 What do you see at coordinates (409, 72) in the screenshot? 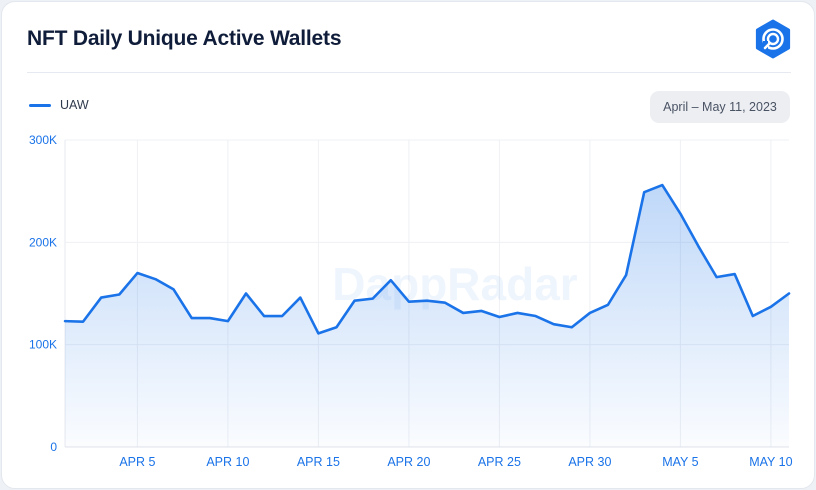
I see `header-divider` at bounding box center [409, 72].